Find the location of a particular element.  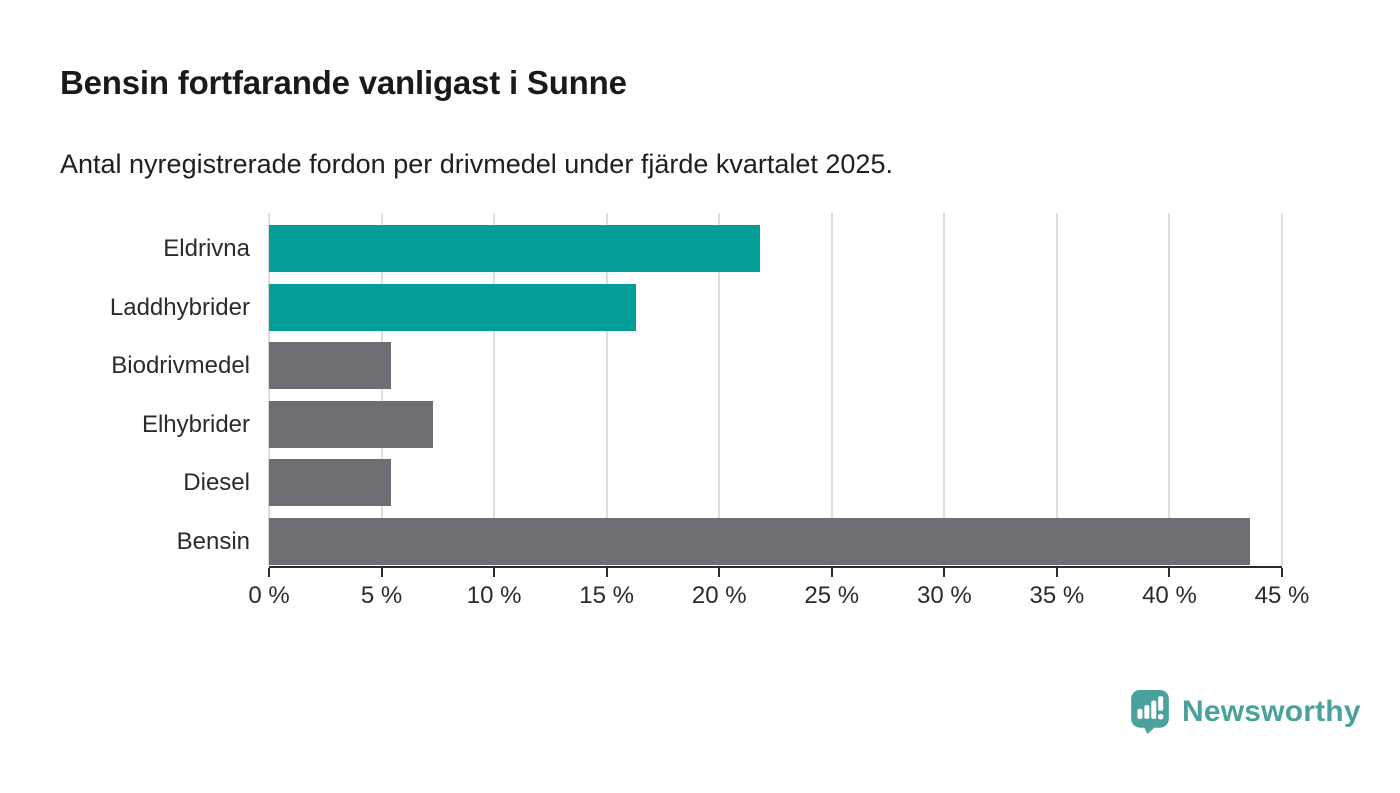

category-label: Diesel is located at coordinates (216, 482).